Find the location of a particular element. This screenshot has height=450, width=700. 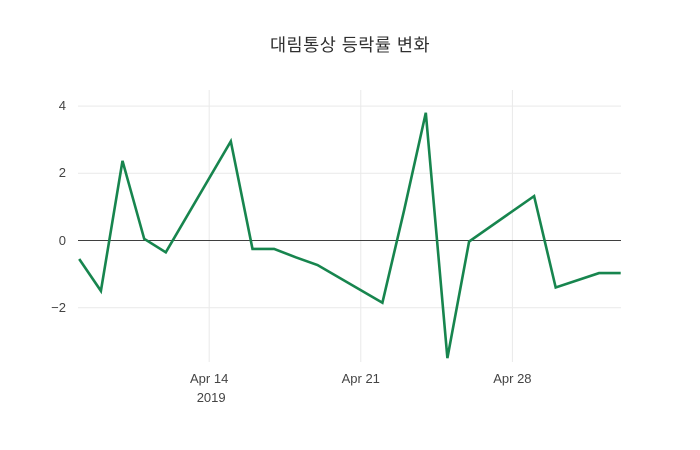

y-tick-label: 4 is located at coordinates (62, 106).